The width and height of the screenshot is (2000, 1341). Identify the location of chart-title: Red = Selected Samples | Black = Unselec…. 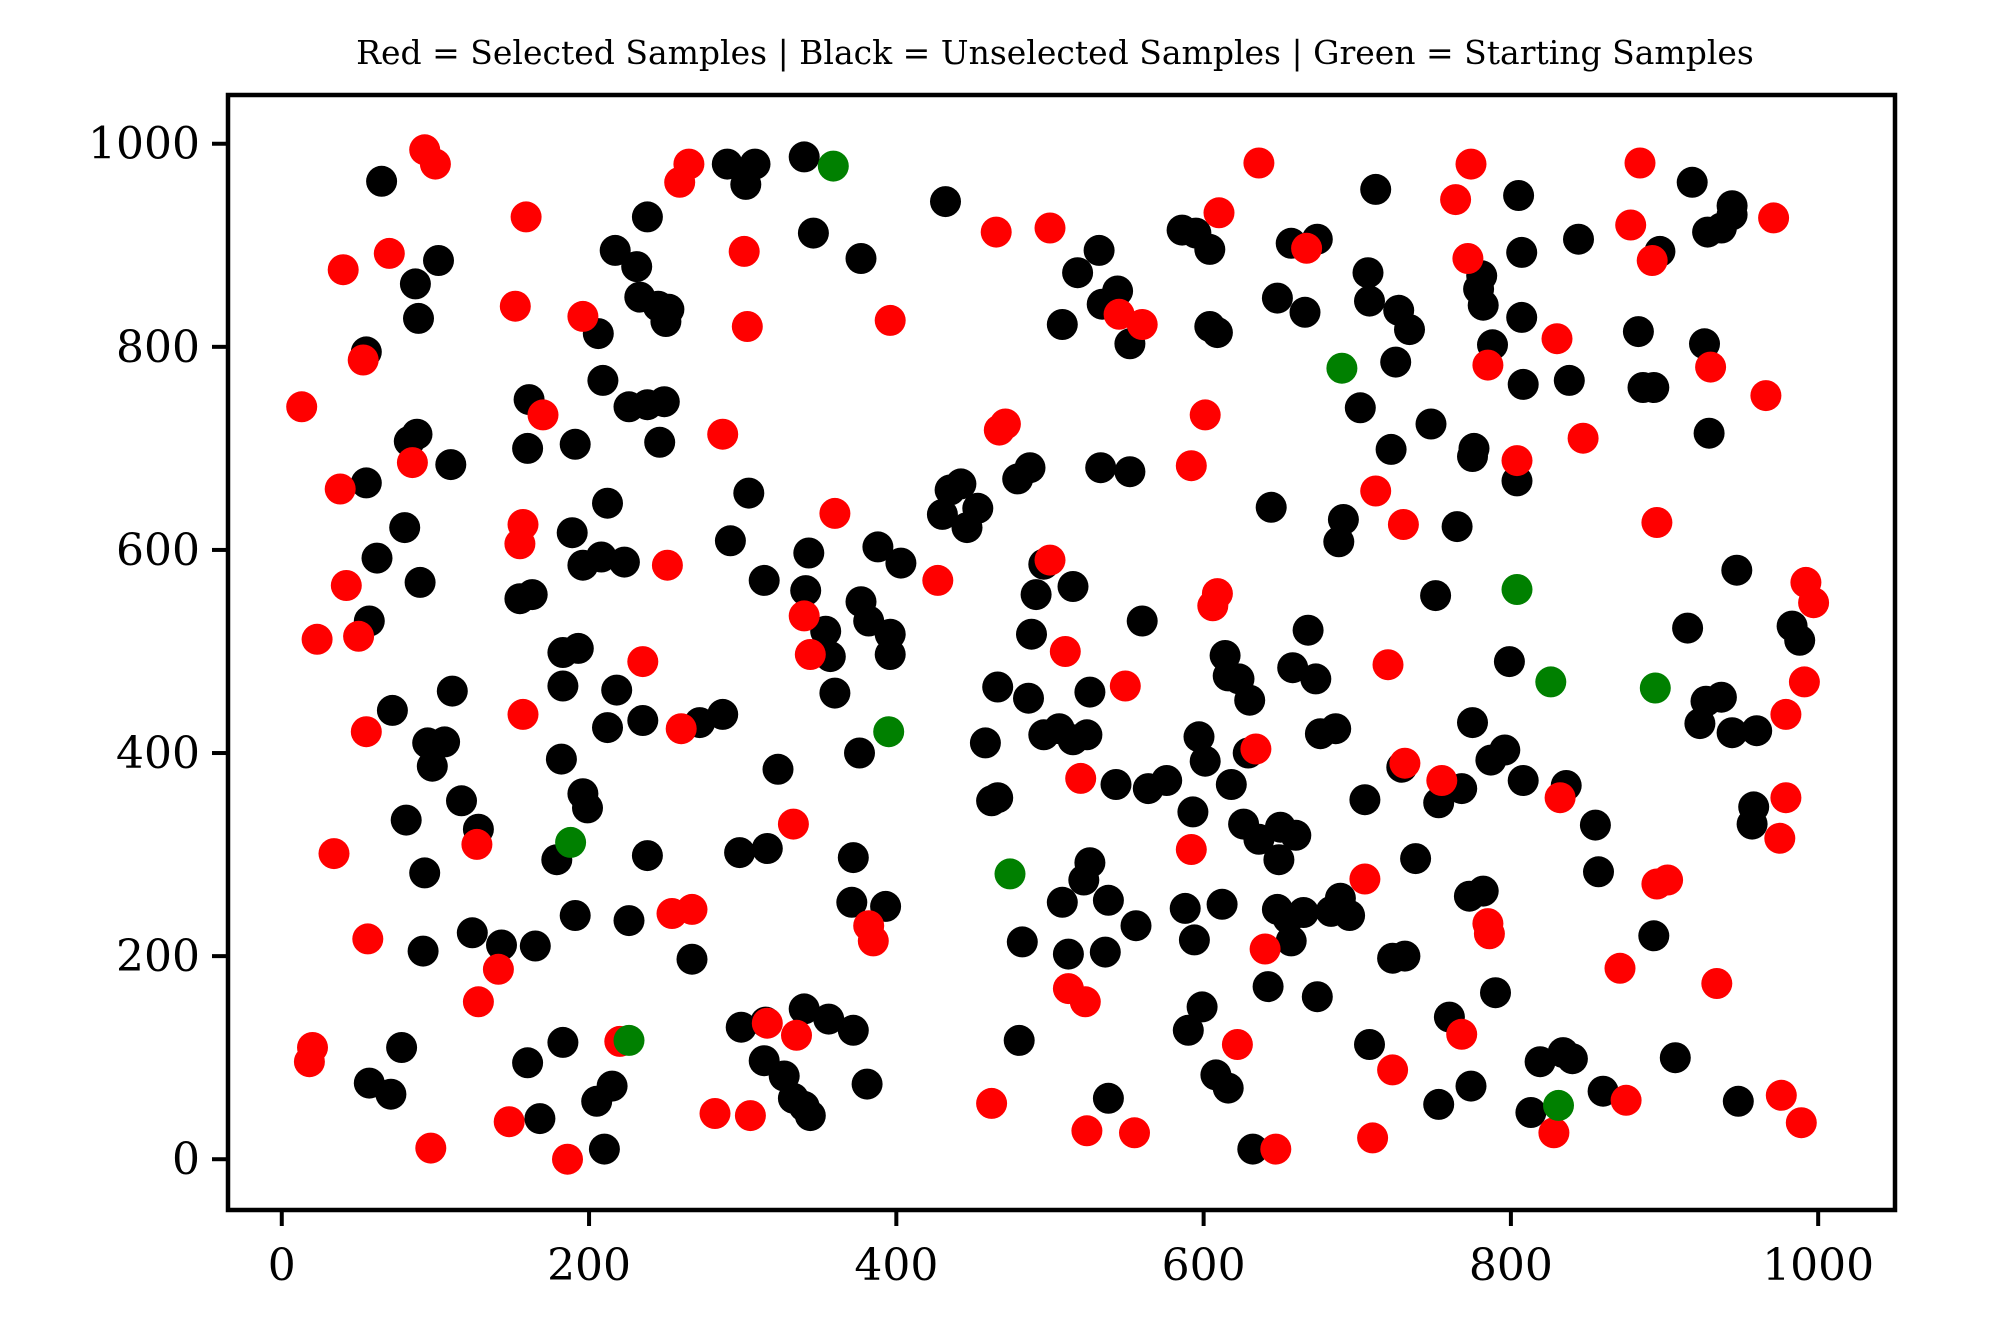
(1055, 52).